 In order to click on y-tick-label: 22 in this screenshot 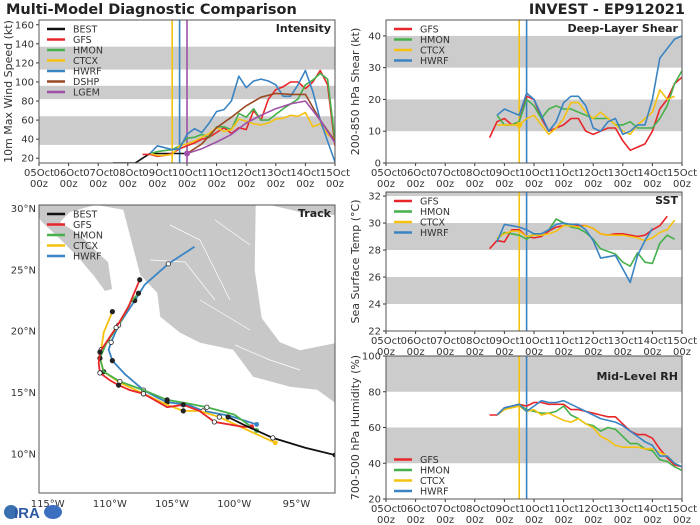, I will do `click(374, 332)`.